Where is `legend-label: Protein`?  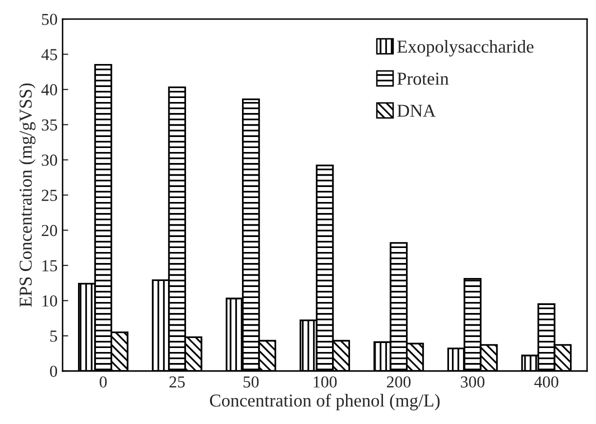
legend-label: Protein is located at coordinates (423, 78).